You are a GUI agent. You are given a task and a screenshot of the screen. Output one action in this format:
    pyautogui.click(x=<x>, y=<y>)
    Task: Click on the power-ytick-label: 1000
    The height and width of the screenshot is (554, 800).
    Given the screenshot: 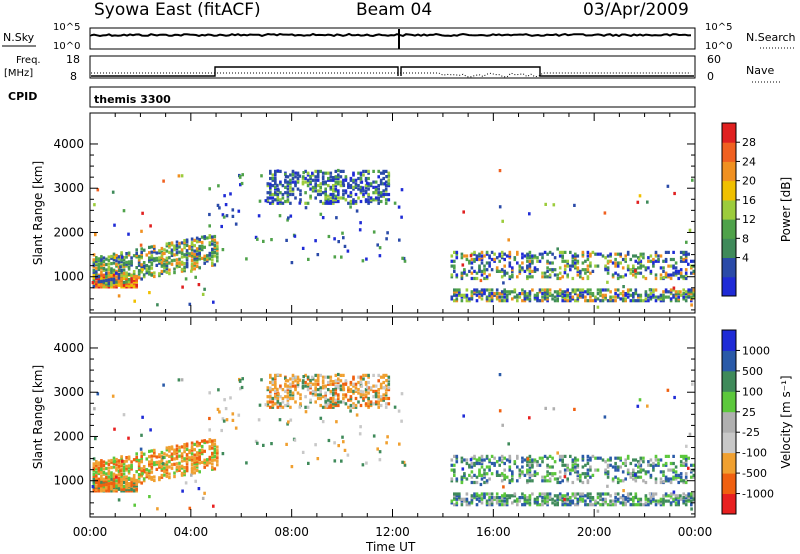 What is the action you would take?
    pyautogui.click(x=68, y=277)
    